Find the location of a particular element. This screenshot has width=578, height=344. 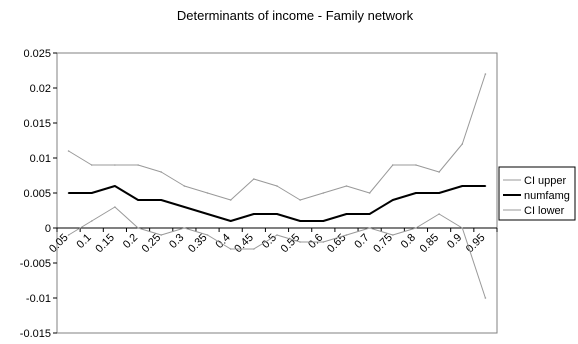

x-tick-label: 0.3 is located at coordinates (176, 241).